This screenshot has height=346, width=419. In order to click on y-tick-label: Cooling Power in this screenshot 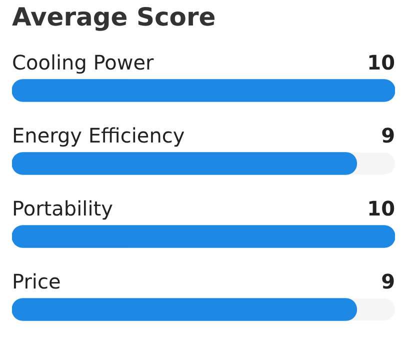, I will do `click(83, 62)`.